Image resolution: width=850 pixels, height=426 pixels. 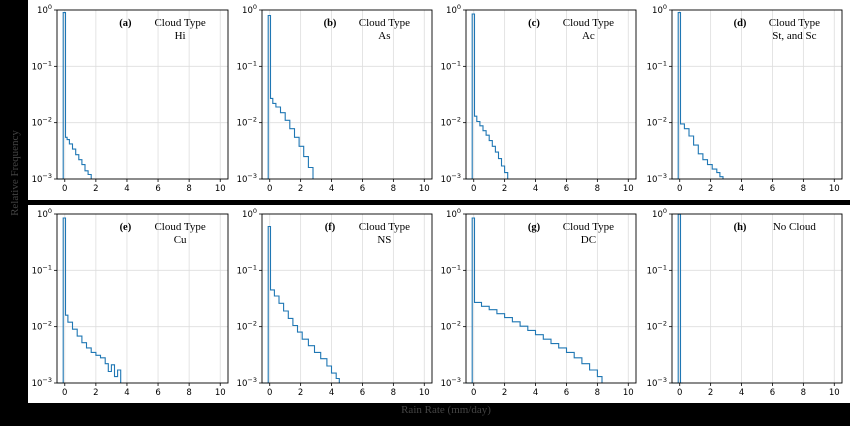 What do you see at coordinates (588, 36) in the screenshot?
I see `panel-annotation: Ac` at bounding box center [588, 36].